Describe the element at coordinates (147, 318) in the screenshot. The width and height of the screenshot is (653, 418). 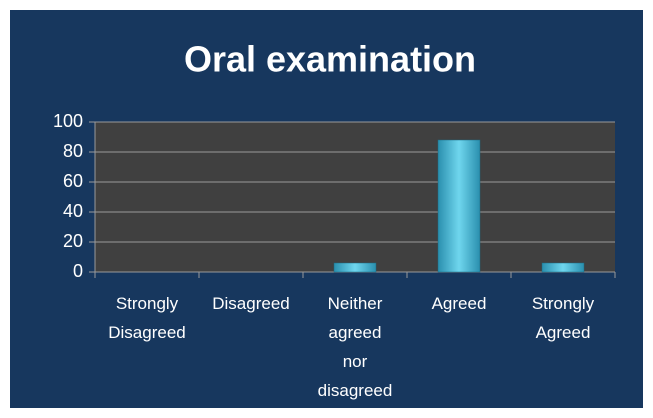
I see `x-tick-label: Strongly Disagreed` at that location.